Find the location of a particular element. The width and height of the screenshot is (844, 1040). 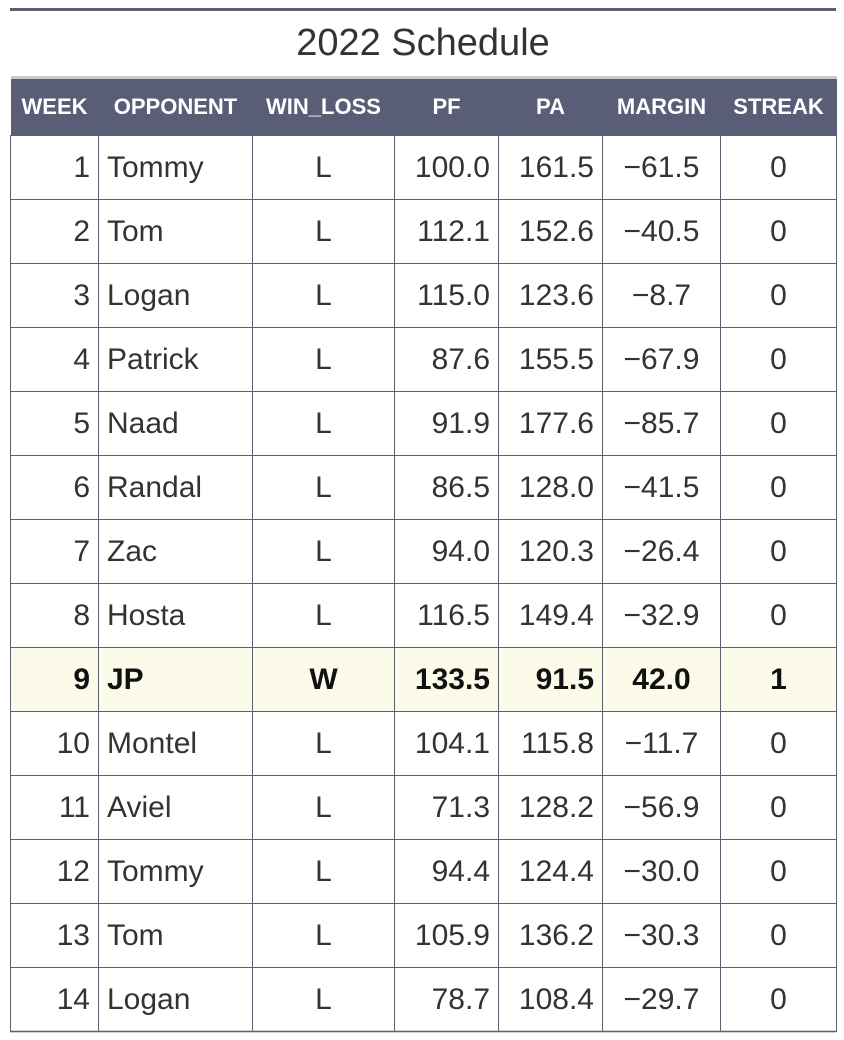

margin-cell: 42.0 is located at coordinates (661, 679).